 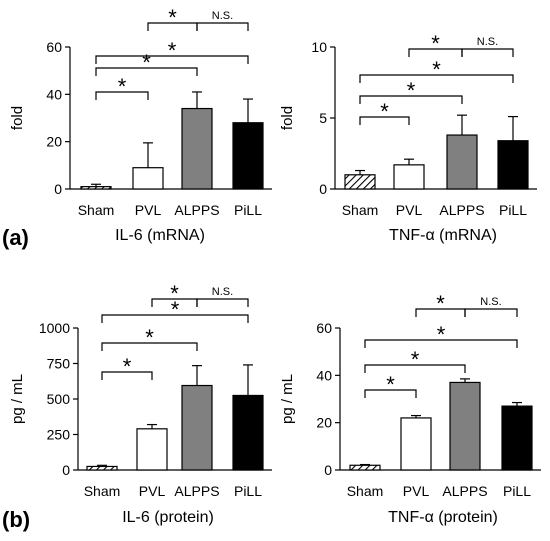 What do you see at coordinates (152, 449) in the screenshot?
I see `chart3-bar-pvl` at bounding box center [152, 449].